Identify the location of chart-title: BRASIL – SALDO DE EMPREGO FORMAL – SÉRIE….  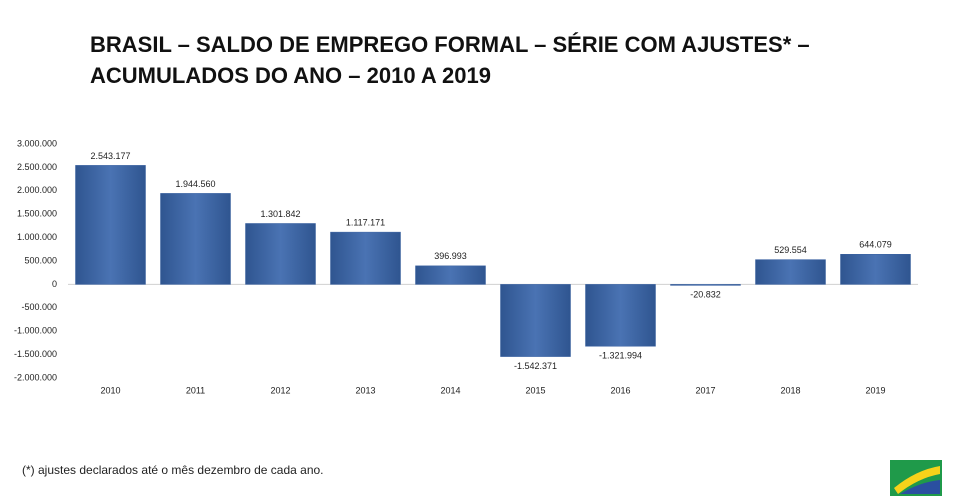
(450, 44).